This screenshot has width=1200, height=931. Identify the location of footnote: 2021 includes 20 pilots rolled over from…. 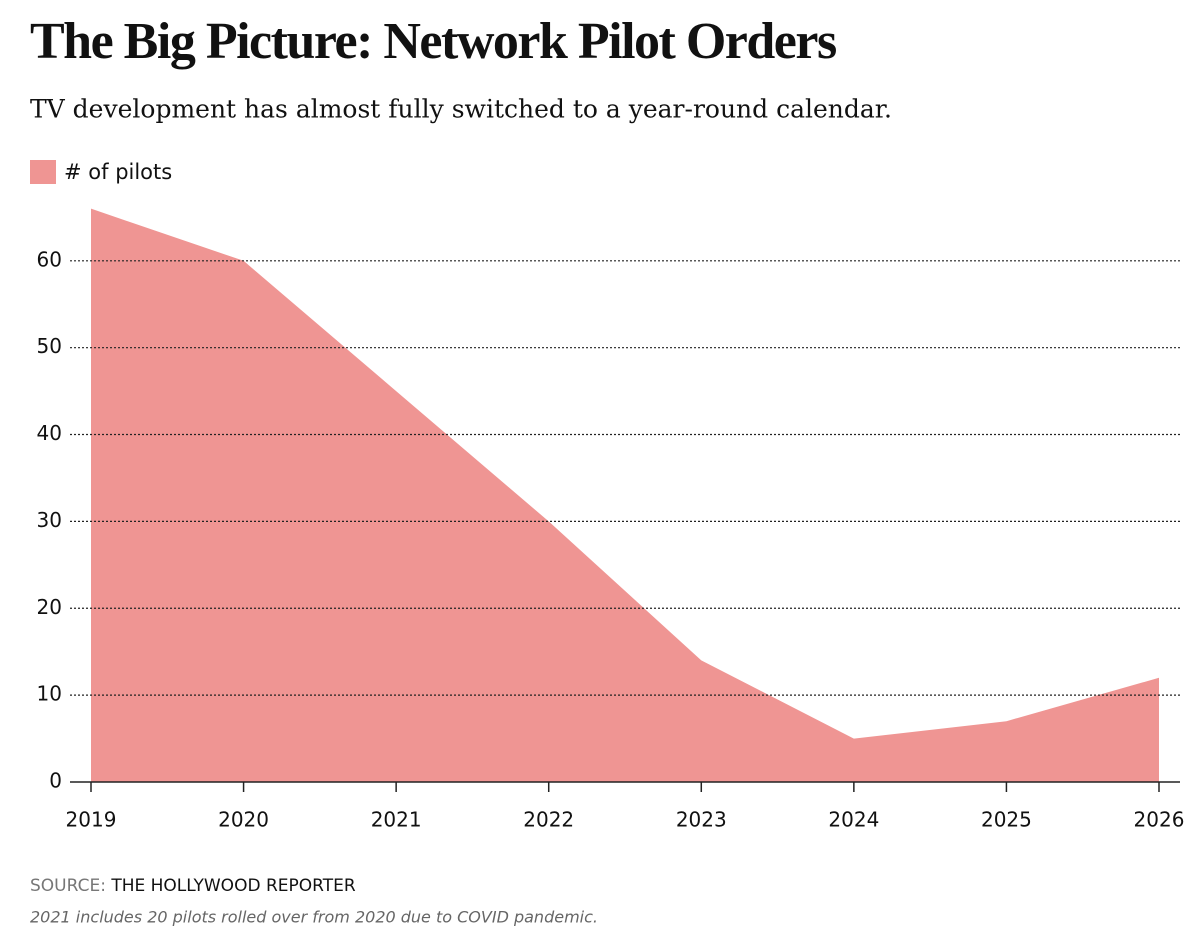
(314, 917).